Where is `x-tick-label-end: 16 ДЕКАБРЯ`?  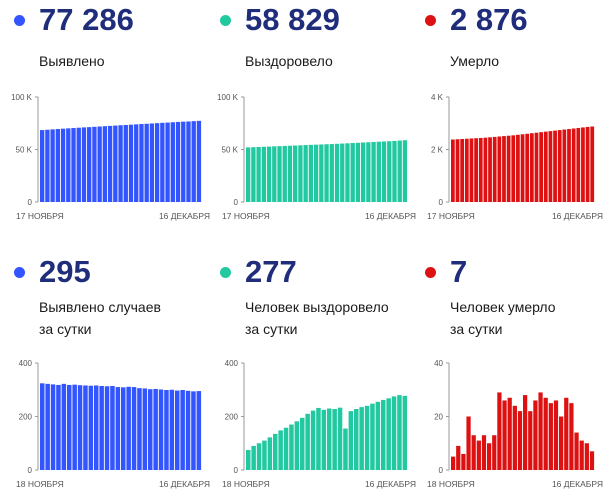
x-tick-label-end: 16 ДЕКАБРЯ is located at coordinates (390, 216).